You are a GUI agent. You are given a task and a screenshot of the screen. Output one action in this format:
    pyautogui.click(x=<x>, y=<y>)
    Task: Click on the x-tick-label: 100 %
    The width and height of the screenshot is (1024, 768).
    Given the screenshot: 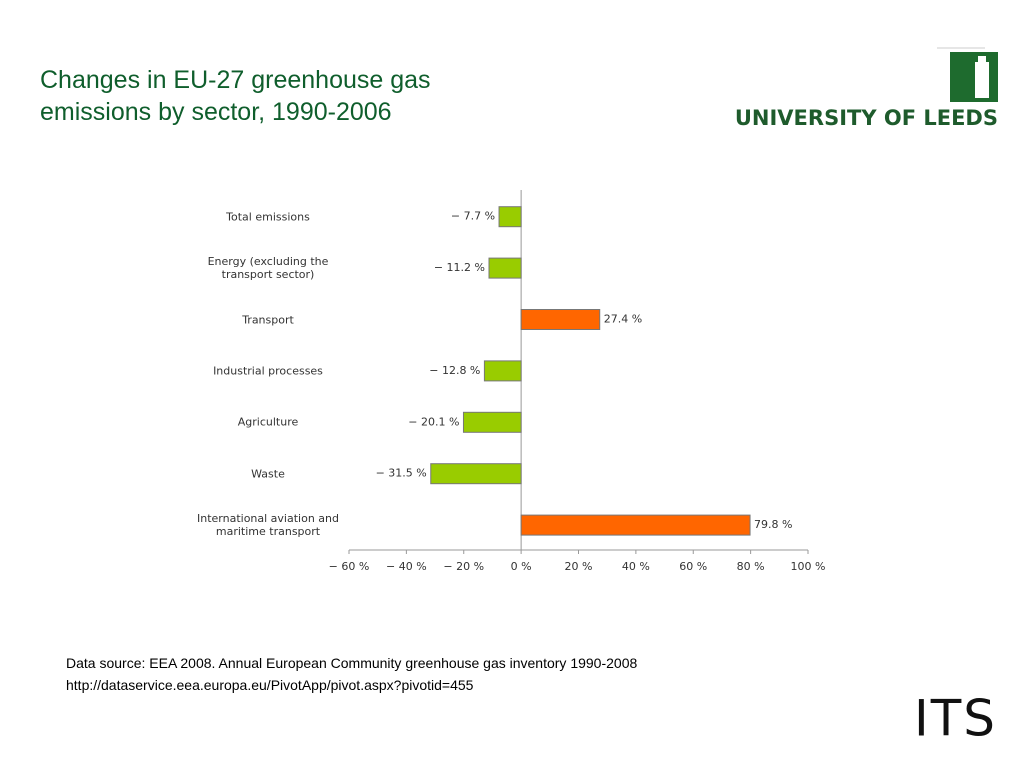 What is the action you would take?
    pyautogui.click(x=808, y=566)
    